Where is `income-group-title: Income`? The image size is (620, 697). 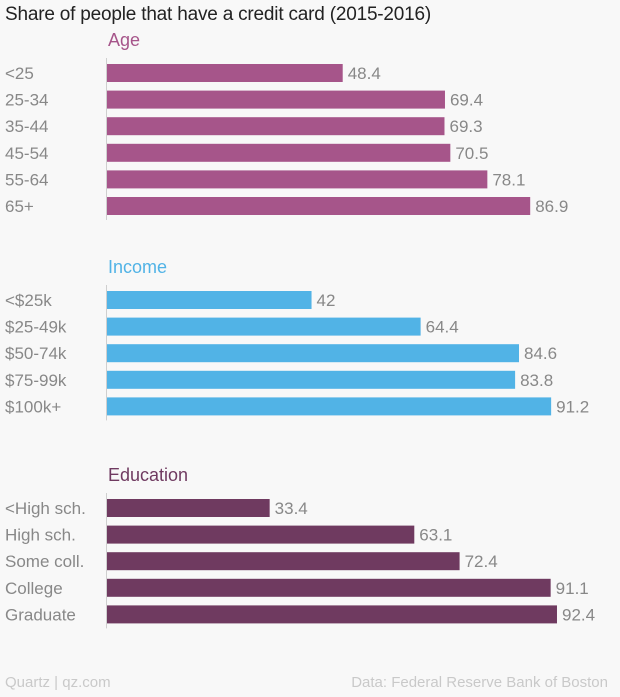
income-group-title: Income is located at coordinates (137, 267).